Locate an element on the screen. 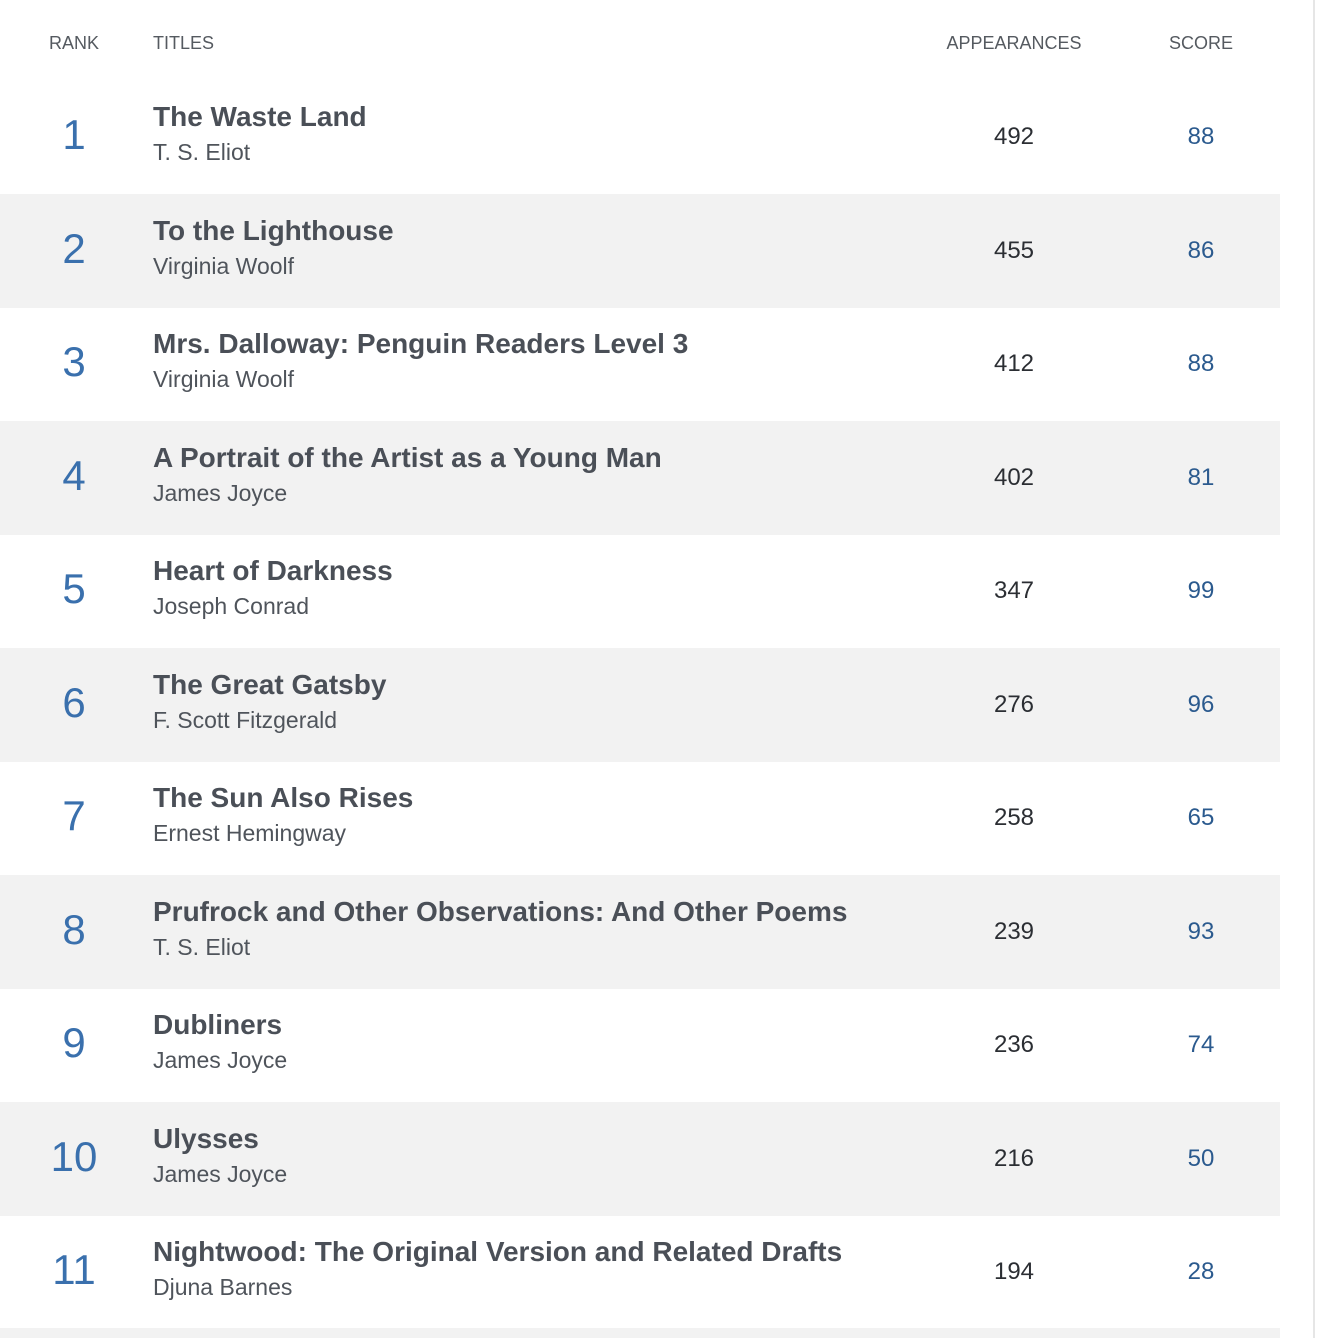 Image resolution: width=1320 pixels, height=1338 pixels. rank: 7 is located at coordinates (74, 815).